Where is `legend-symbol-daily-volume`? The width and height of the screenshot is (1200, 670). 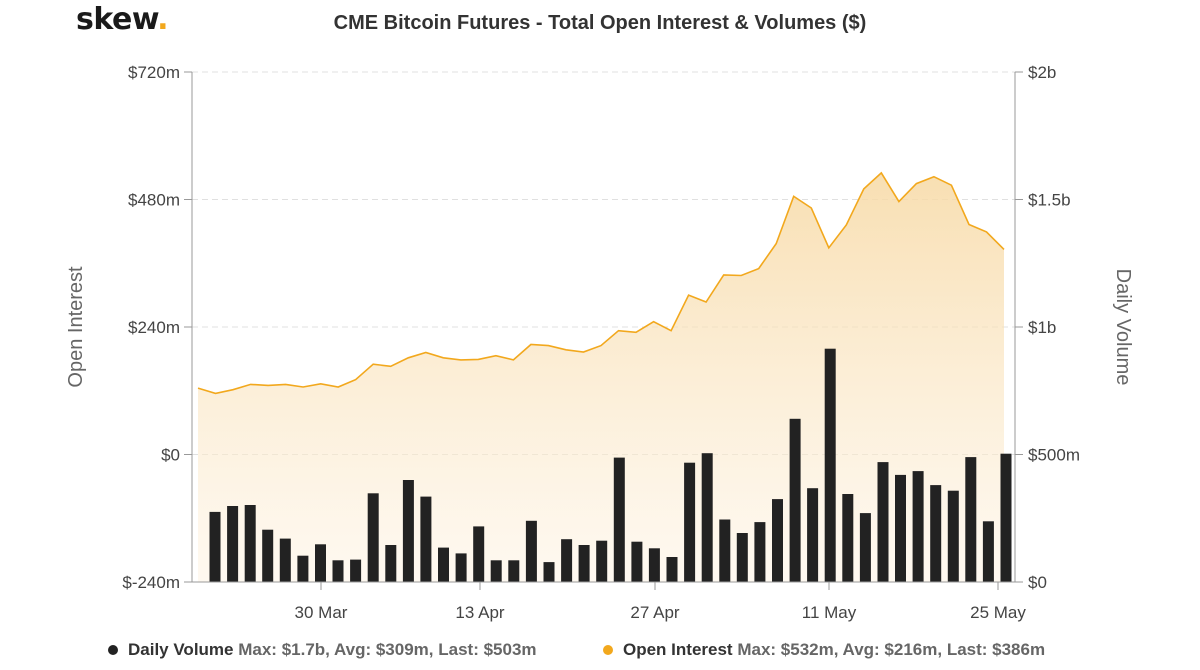 legend-symbol-daily-volume is located at coordinates (113, 649).